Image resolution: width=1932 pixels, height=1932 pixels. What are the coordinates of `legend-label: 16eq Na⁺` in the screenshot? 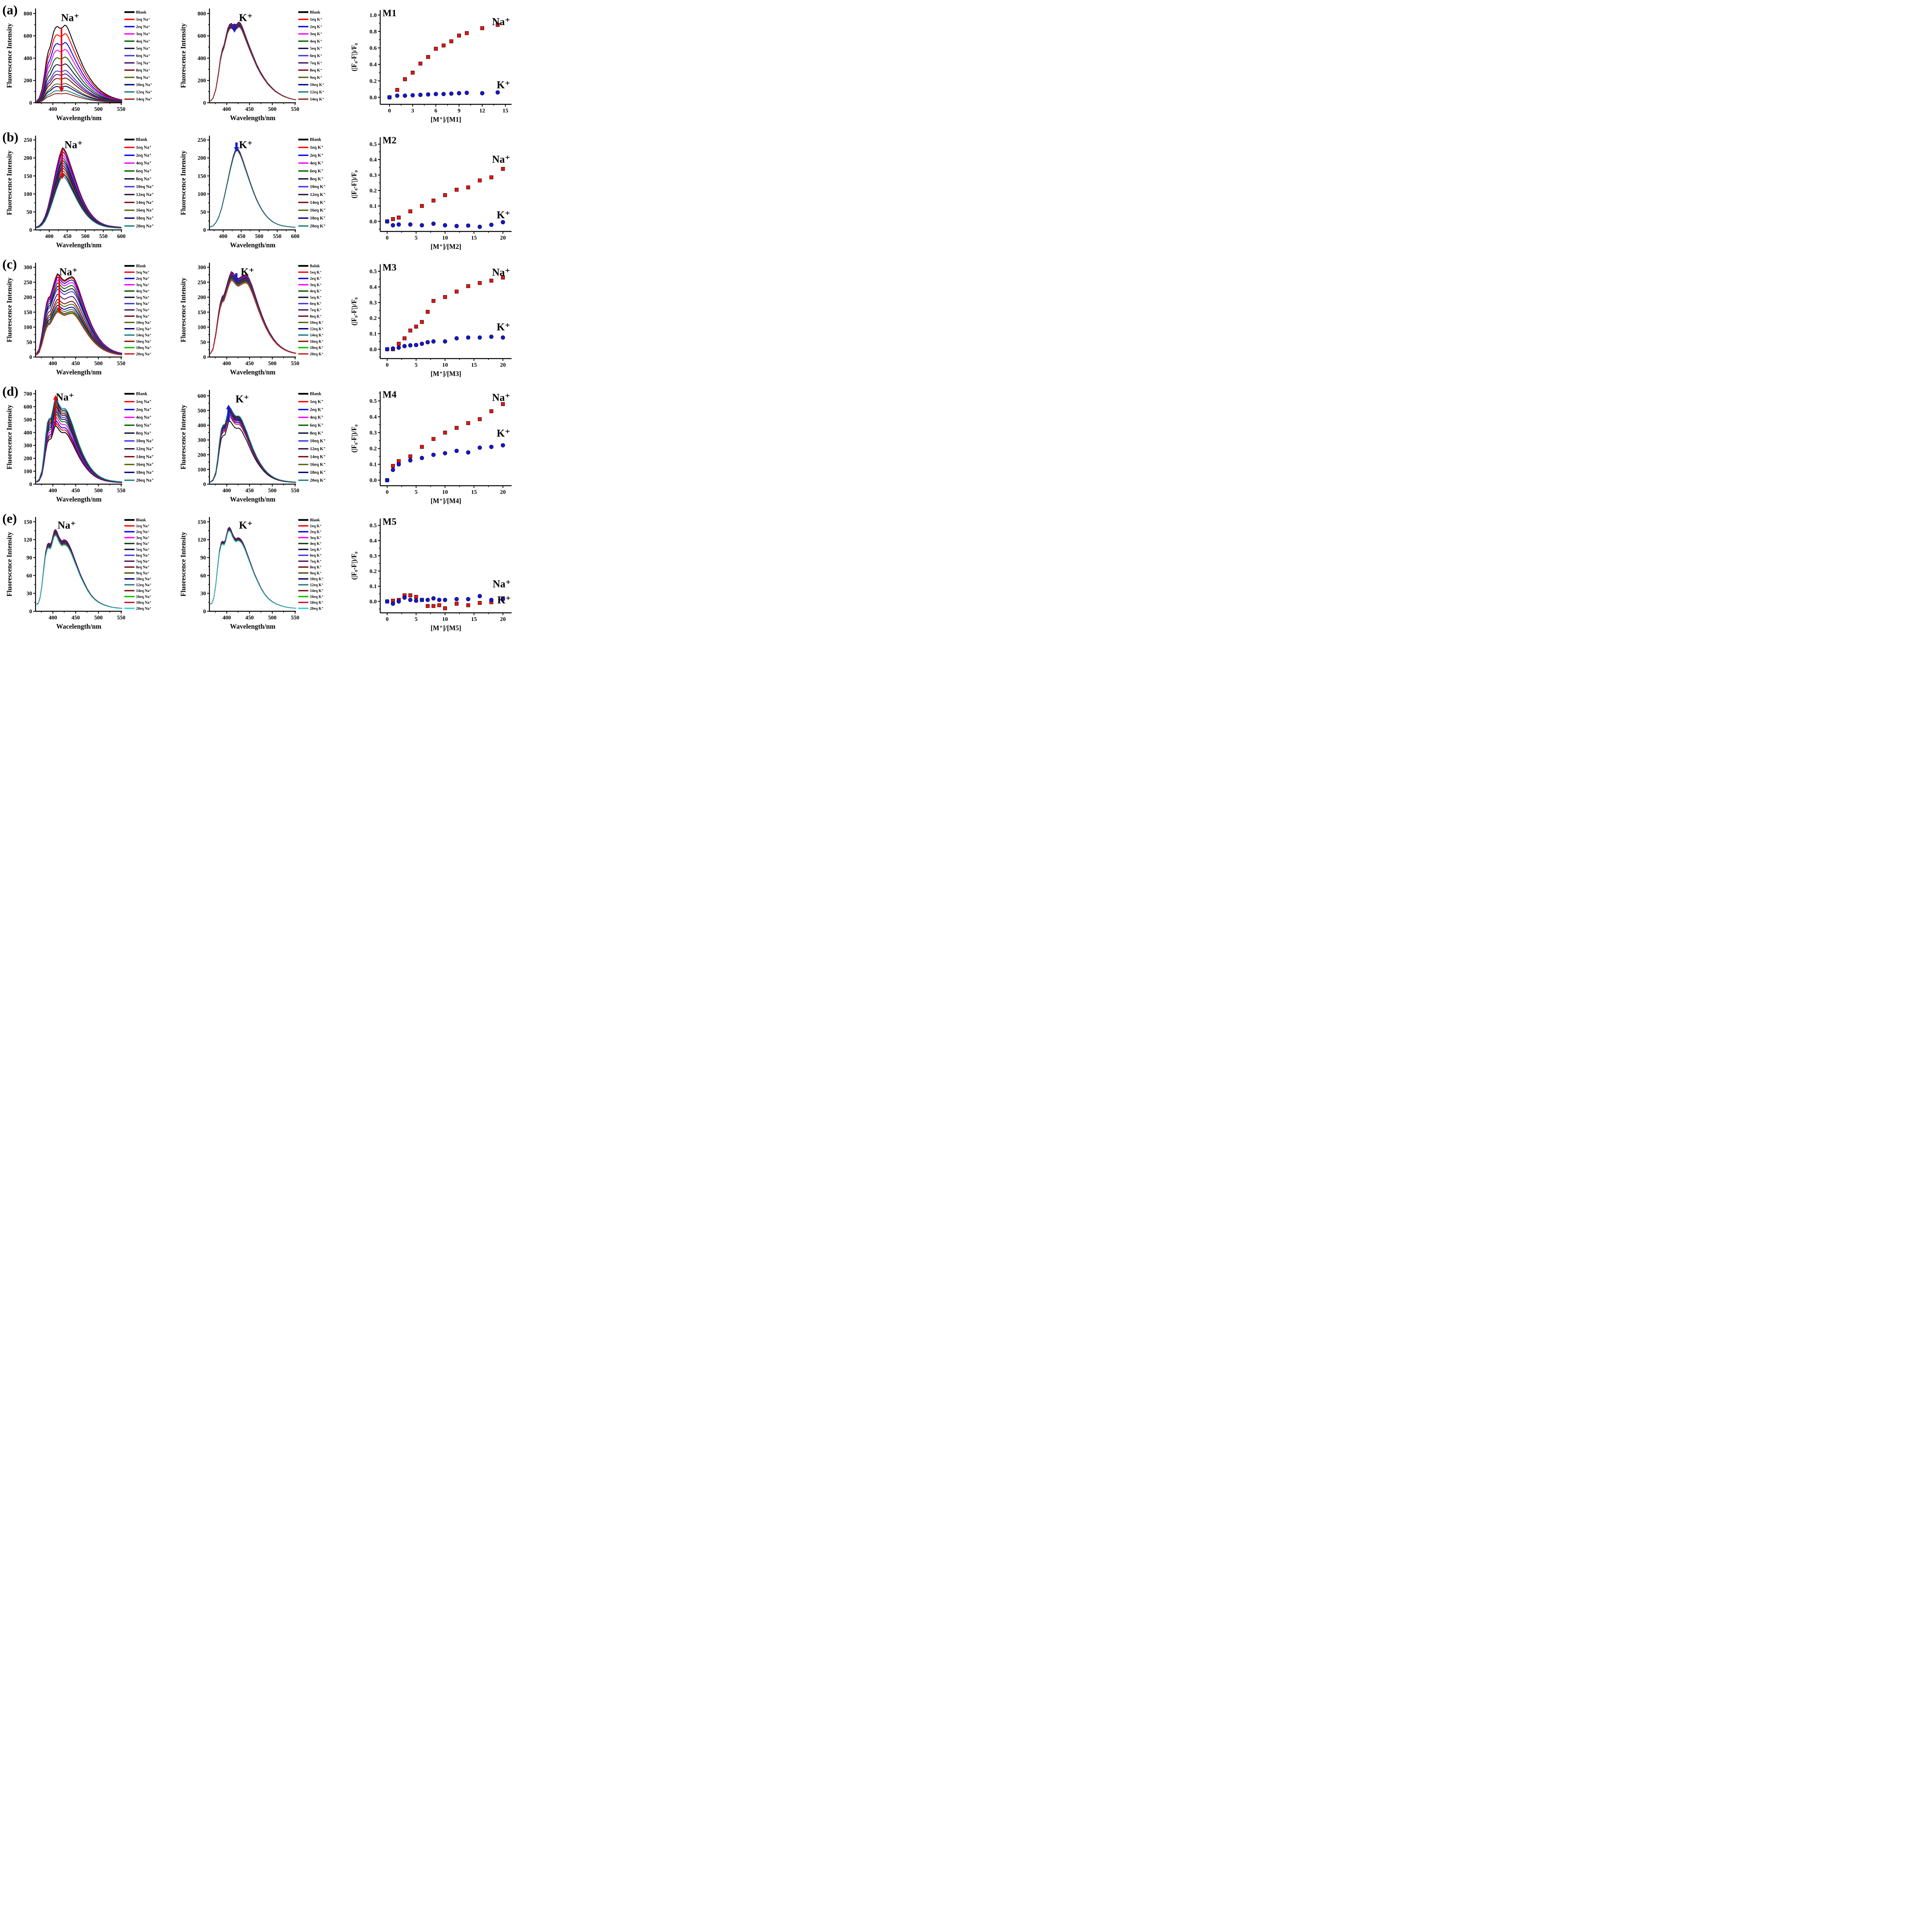 It's located at (145, 465).